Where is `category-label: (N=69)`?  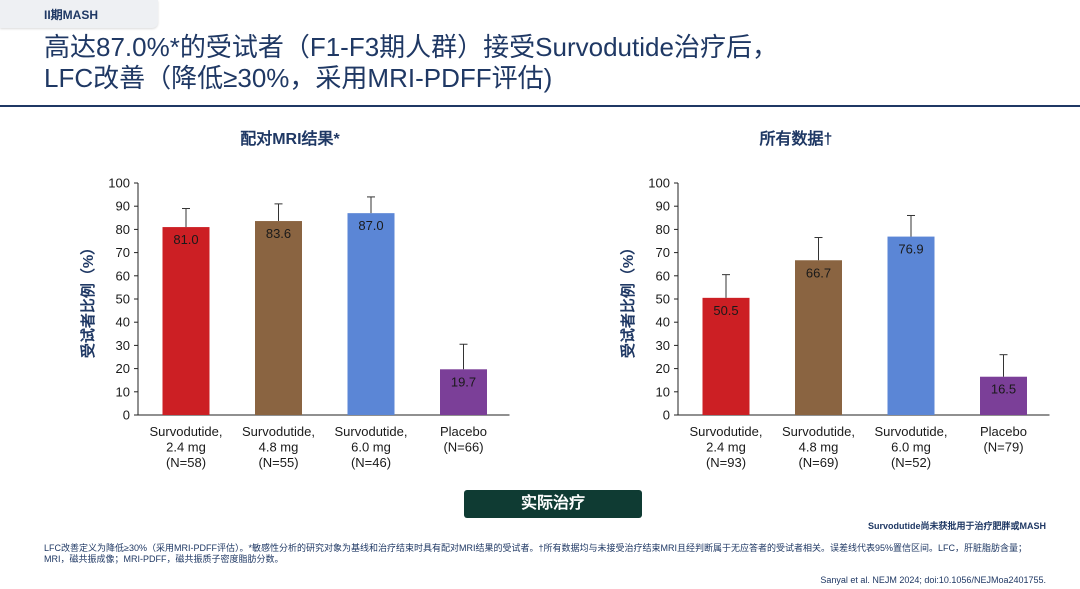 category-label: (N=69) is located at coordinates (818, 462).